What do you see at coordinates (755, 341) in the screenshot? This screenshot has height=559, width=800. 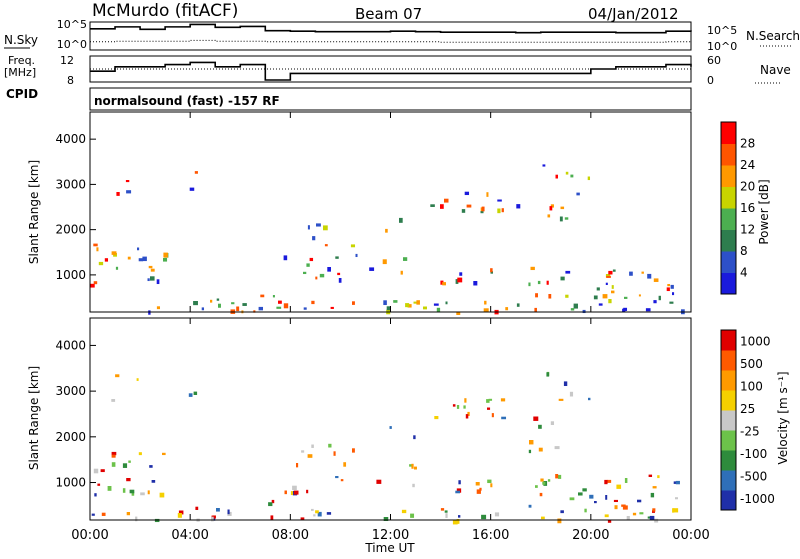 I see `velocity-colorbar-tick: 1000` at bounding box center [755, 341].